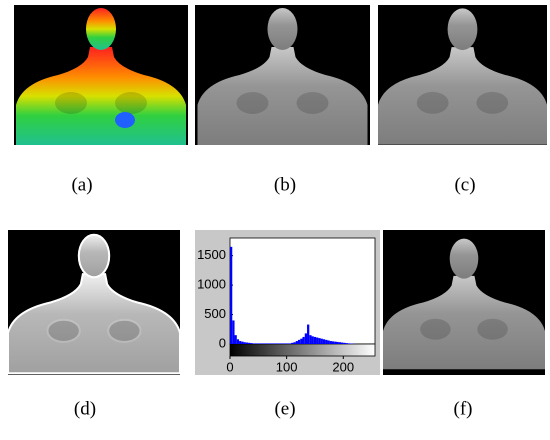  What do you see at coordinates (81, 184) in the screenshot?
I see `panel-label: (a)` at bounding box center [81, 184].